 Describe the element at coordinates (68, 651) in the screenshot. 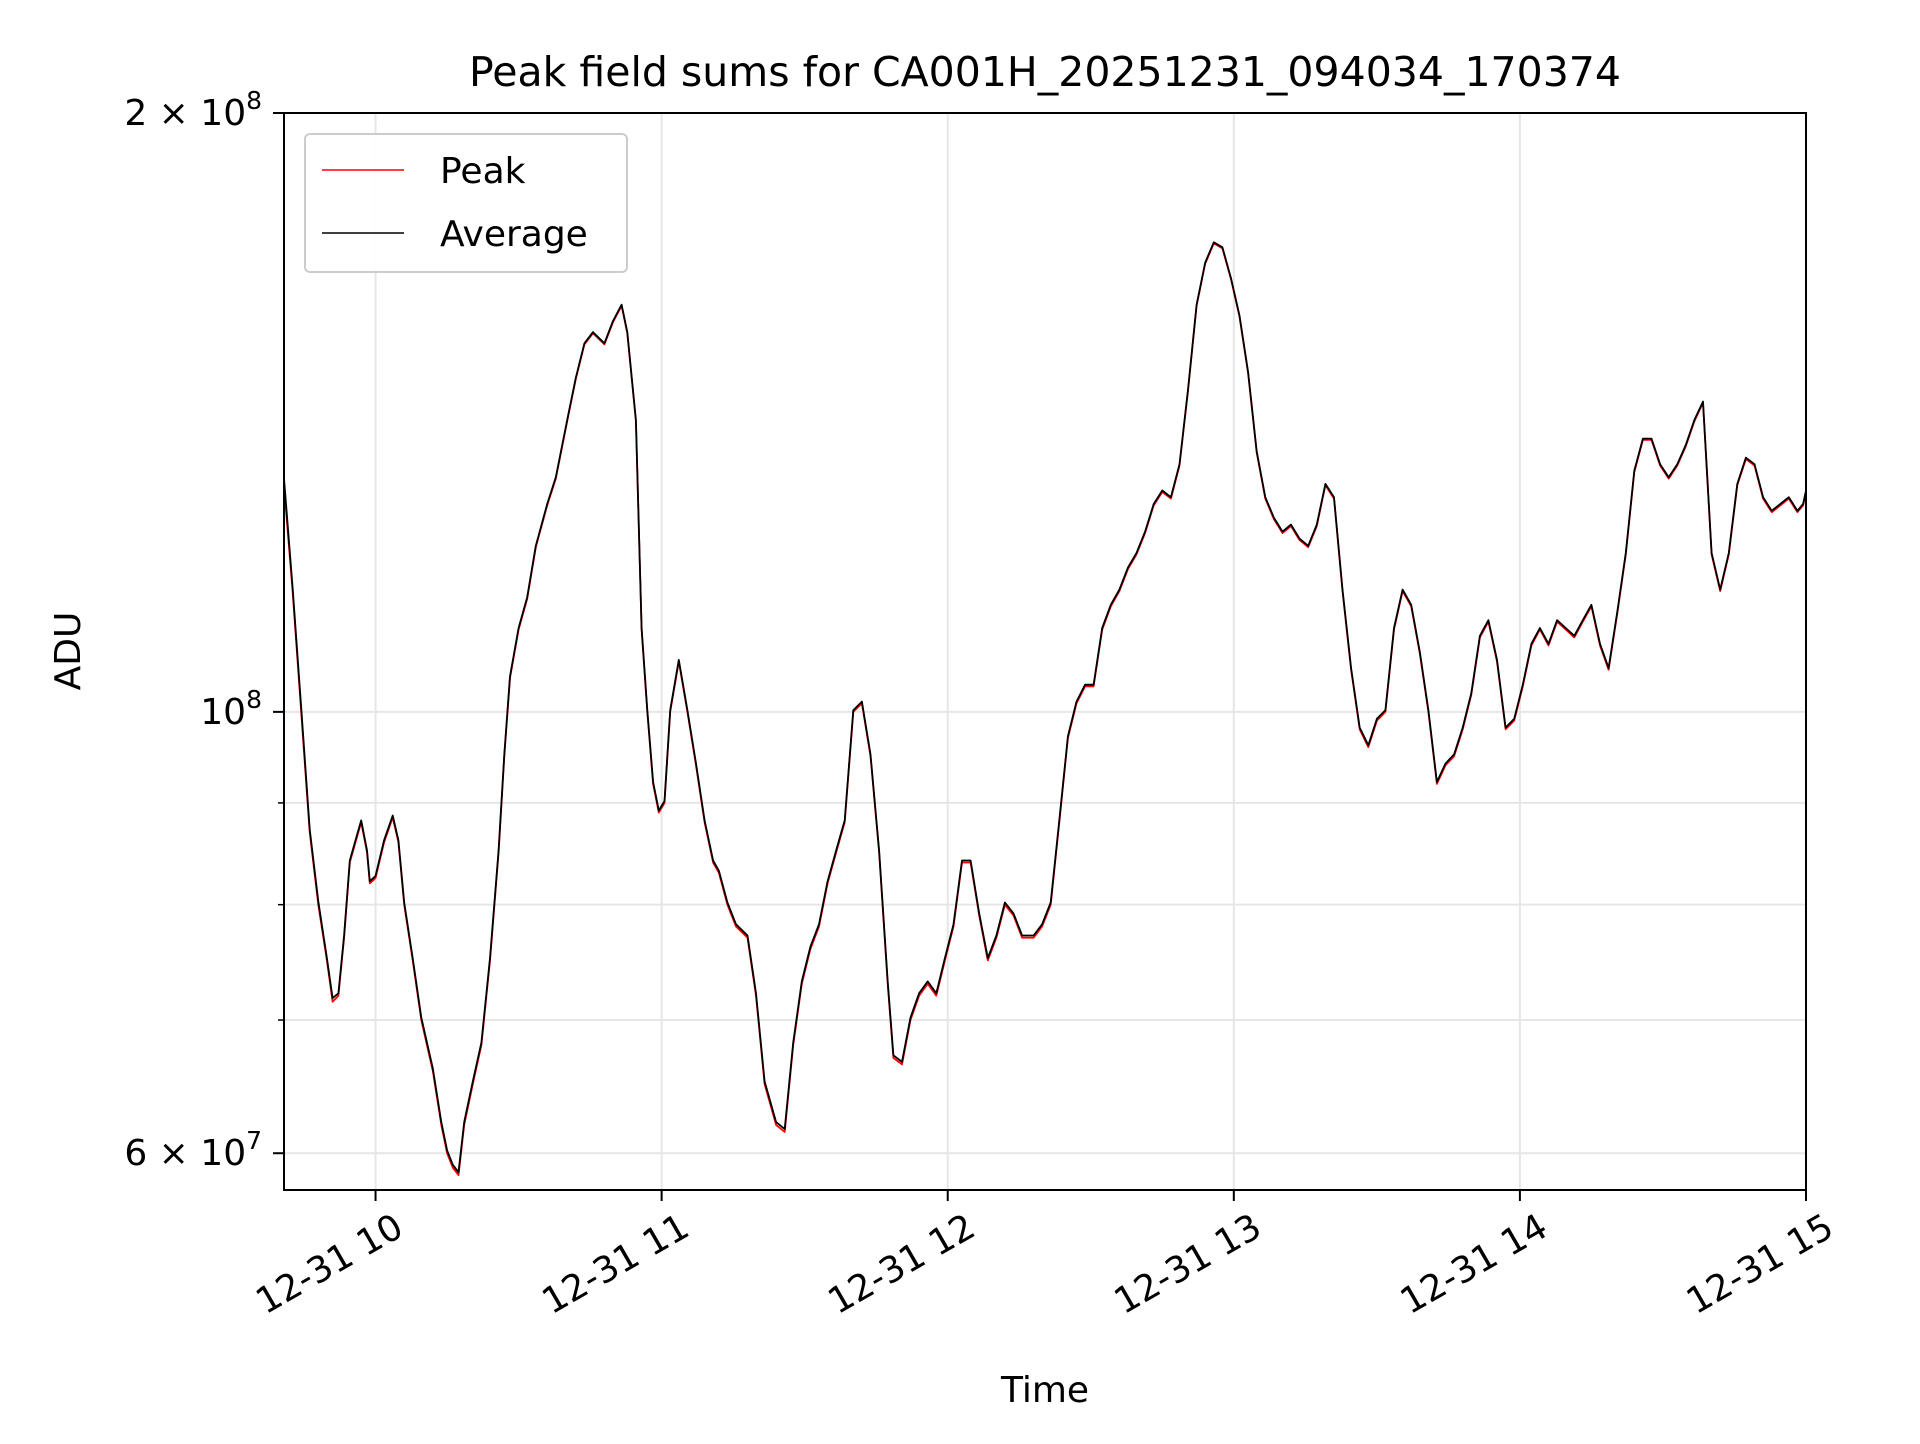

I see `y-axis-label: ADU` at that location.